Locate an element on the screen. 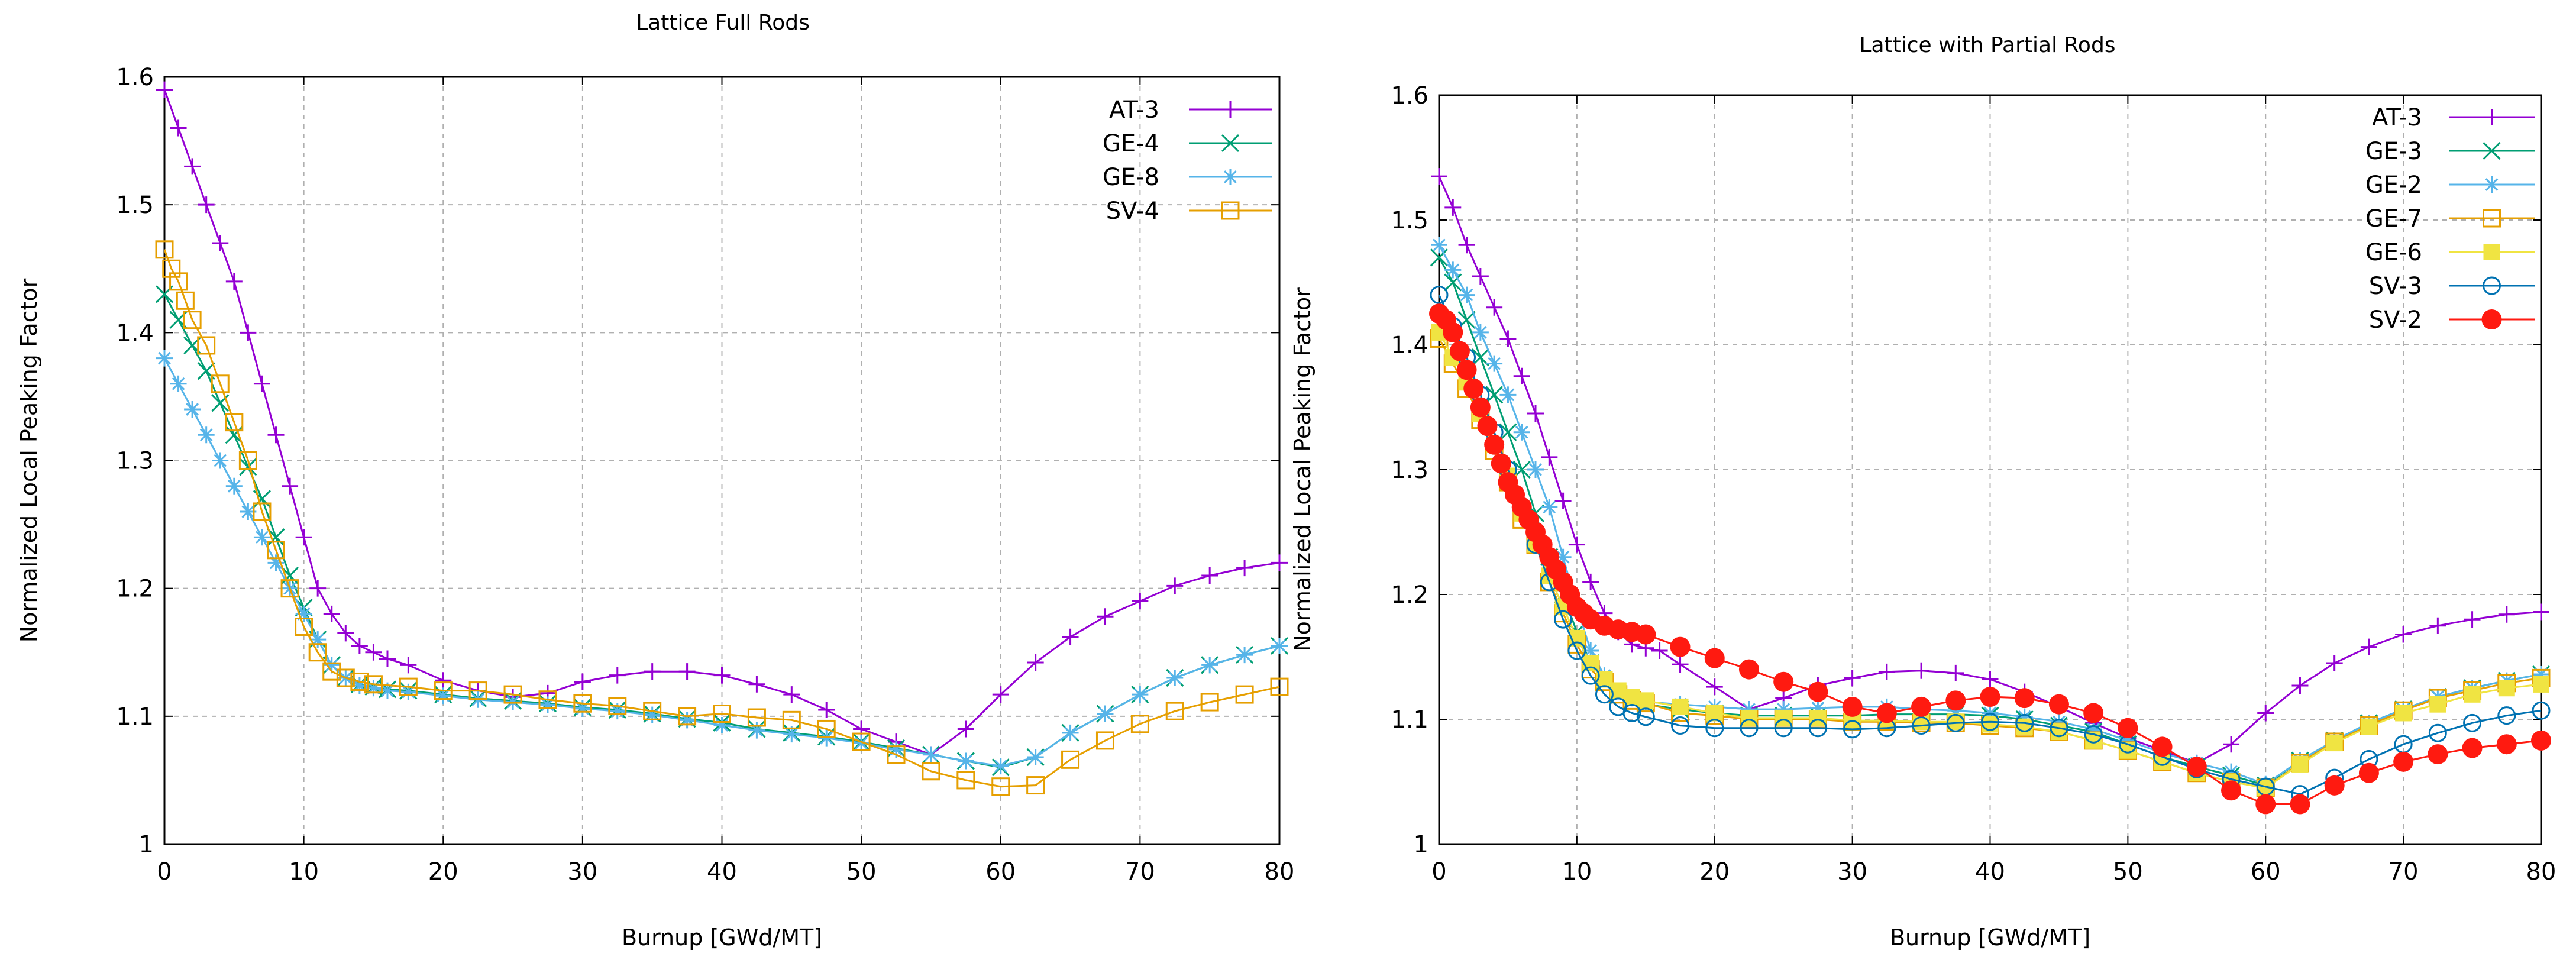 This screenshot has height=963, width=2576. legend-label: SV-3 is located at coordinates (2395, 286).